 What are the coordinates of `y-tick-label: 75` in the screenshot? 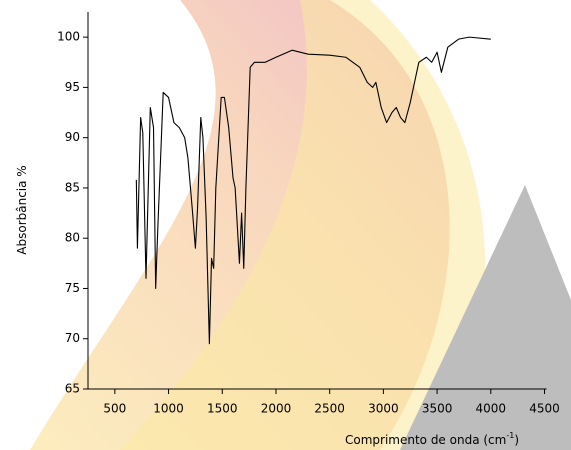 It's located at (72, 288).